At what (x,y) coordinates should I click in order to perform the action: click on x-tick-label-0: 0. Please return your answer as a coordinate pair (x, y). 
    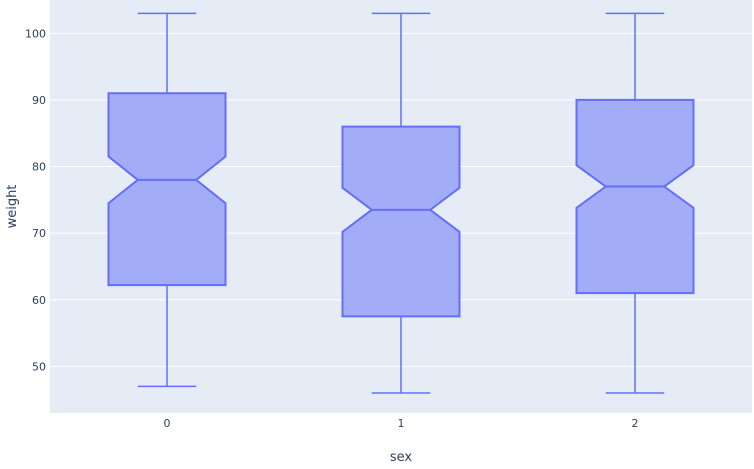
    Looking at the image, I should click on (167, 423).